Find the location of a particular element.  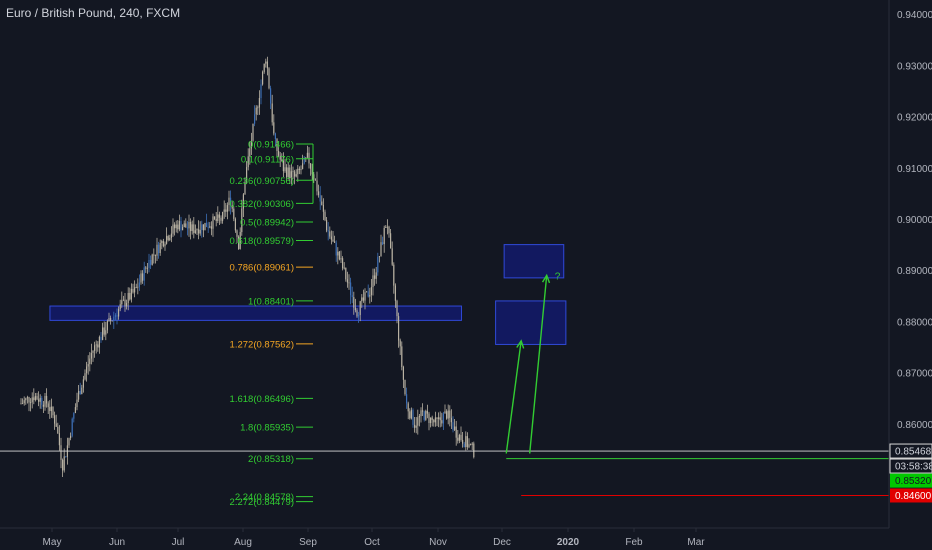

fib-level-label: 2(0.85318) is located at coordinates (271, 459).